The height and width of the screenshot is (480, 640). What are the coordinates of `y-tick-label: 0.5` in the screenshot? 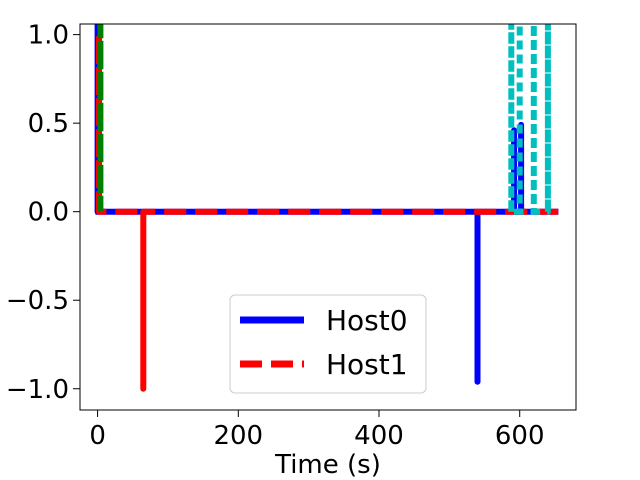 It's located at (48, 124).